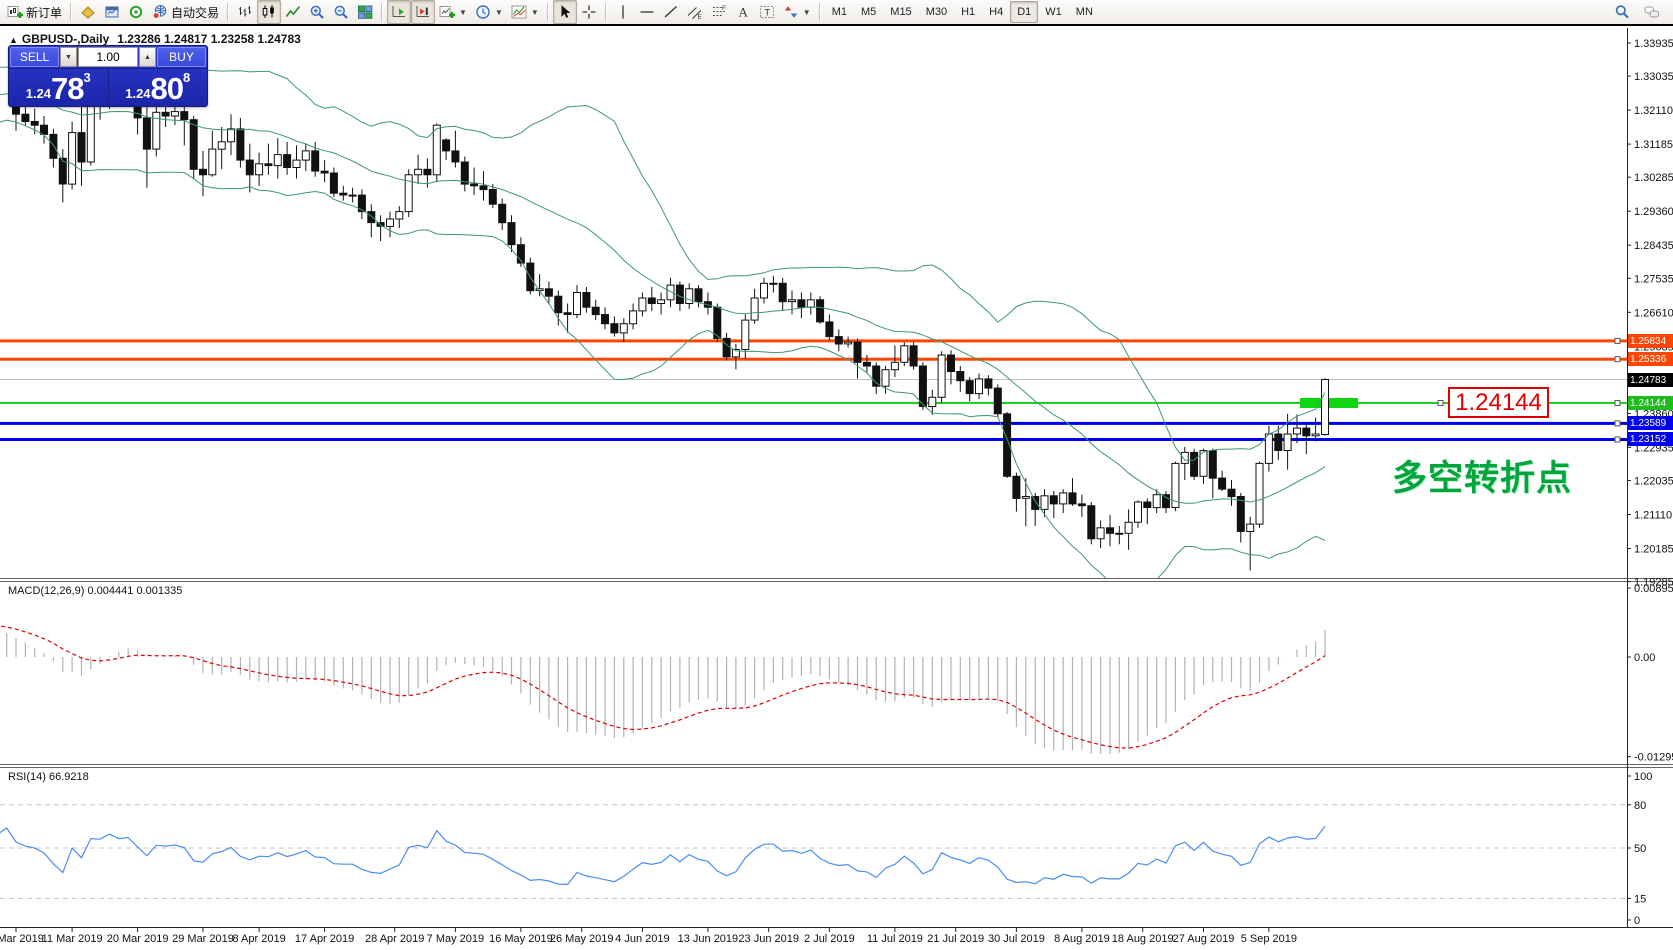 Image resolution: width=1673 pixels, height=950 pixels. I want to click on line-handles, so click(1529, 390).